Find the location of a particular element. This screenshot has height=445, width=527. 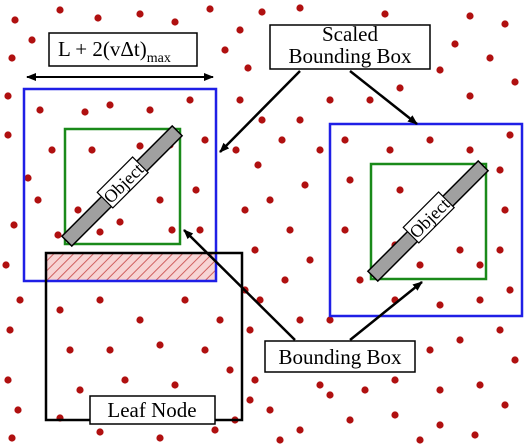

leaf-node-label: Leaf Node is located at coordinates (151, 410).